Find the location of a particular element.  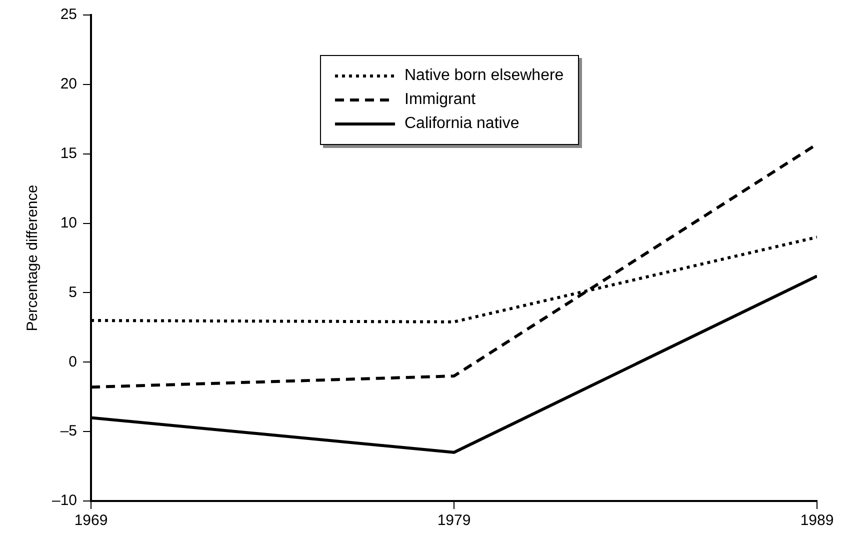

y-tick-label: 20 is located at coordinates (69, 84).